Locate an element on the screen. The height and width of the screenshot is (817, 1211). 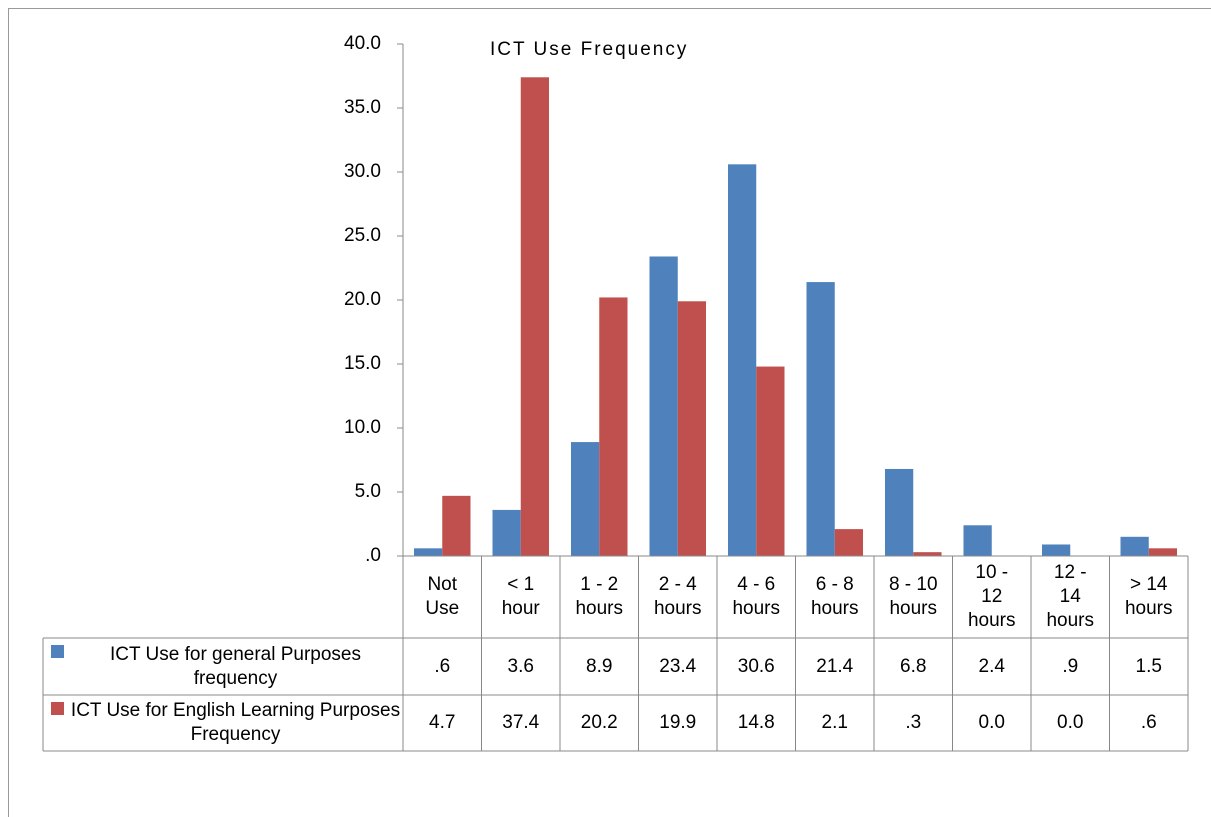
legend-label: ICT Use for general Purposes frequency is located at coordinates (235, 666).